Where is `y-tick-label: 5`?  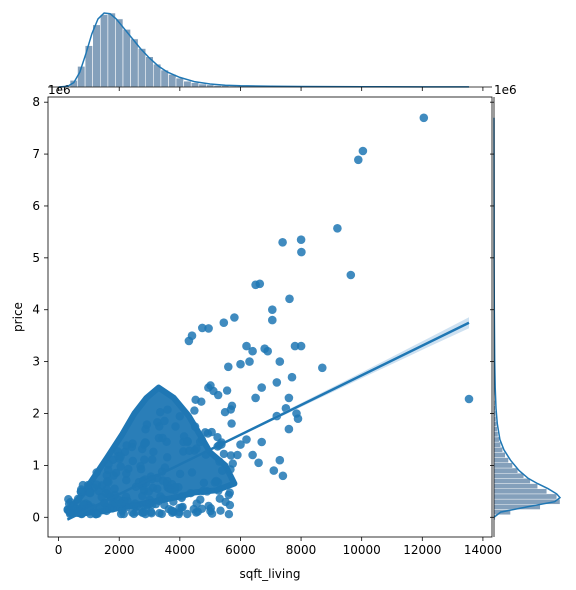 y-tick-label: 5 is located at coordinates (36, 258).